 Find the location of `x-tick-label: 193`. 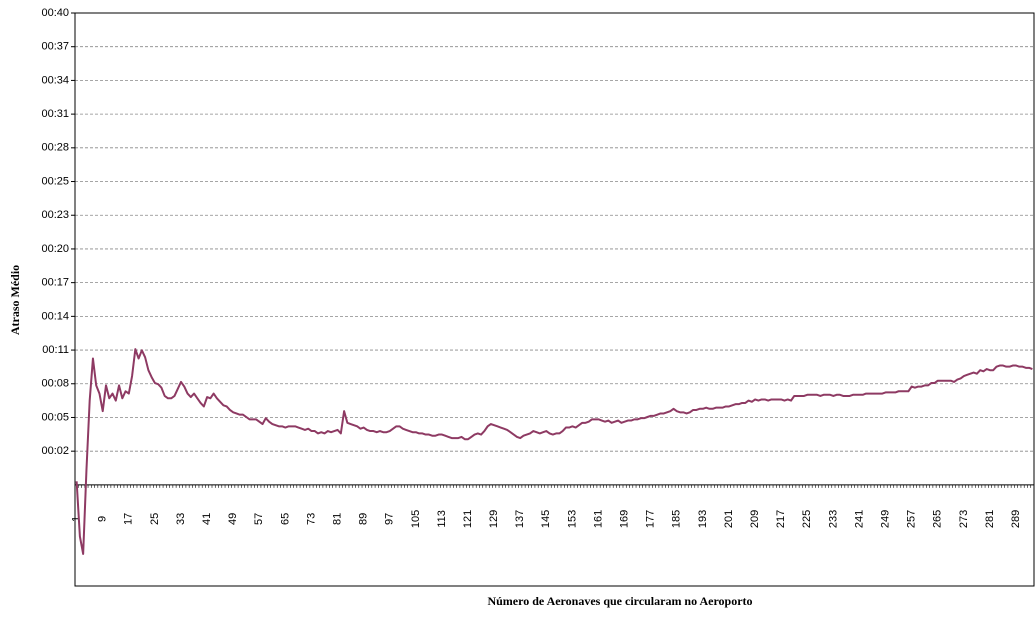

x-tick-label: 193 is located at coordinates (703, 519).